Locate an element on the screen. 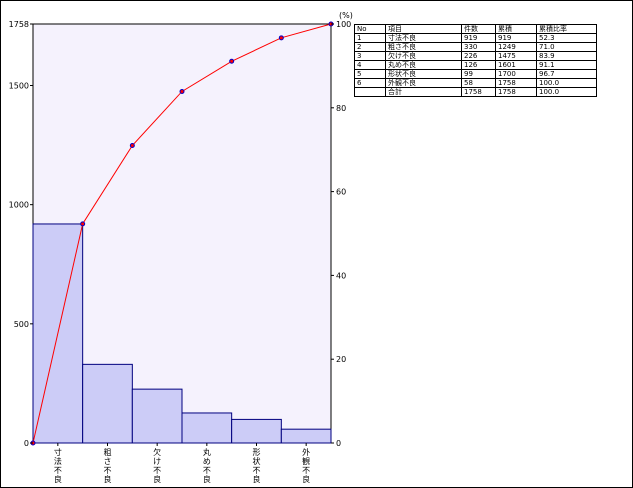 This screenshot has height=488, width=633. table-cell: 71.0 is located at coordinates (566, 47).